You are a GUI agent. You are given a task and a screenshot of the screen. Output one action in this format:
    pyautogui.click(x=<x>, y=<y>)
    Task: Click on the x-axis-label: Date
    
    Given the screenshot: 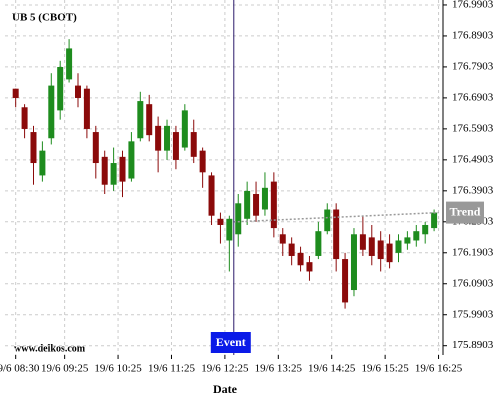 What is the action you would take?
    pyautogui.click(x=225, y=389)
    